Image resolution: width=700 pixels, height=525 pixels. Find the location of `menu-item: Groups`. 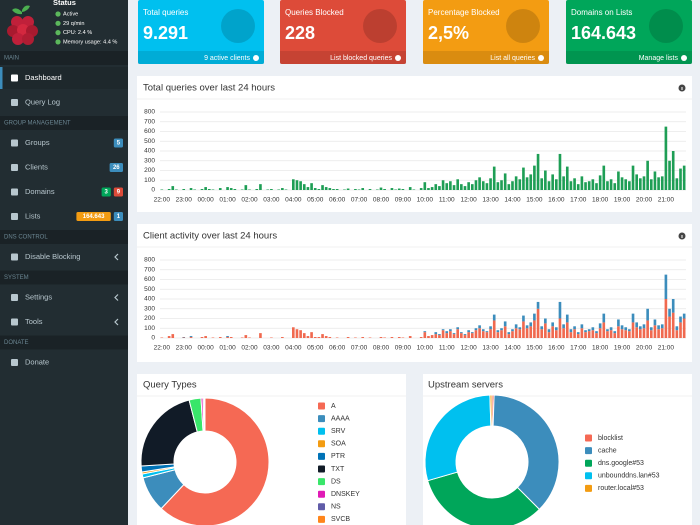

menu-item: Groups is located at coordinates (37, 142).